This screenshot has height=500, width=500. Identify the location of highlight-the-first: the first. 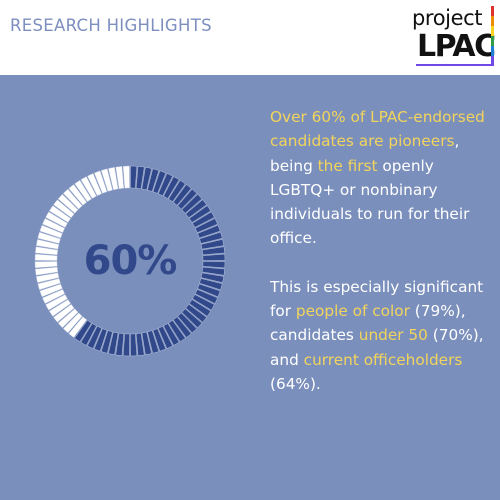
(347, 165).